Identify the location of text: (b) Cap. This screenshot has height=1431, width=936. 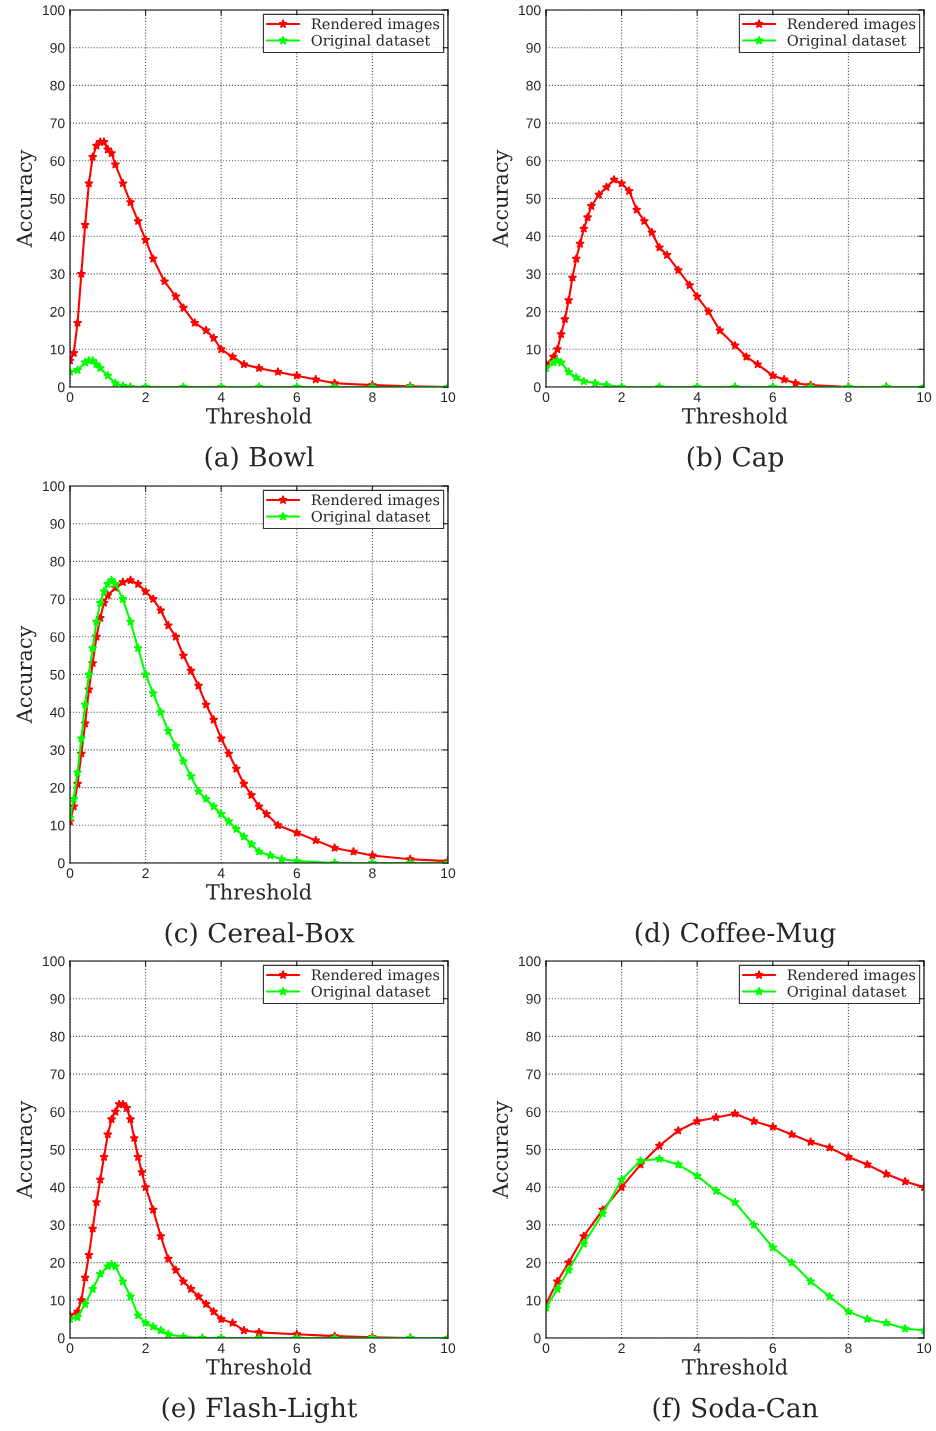
(735, 459).